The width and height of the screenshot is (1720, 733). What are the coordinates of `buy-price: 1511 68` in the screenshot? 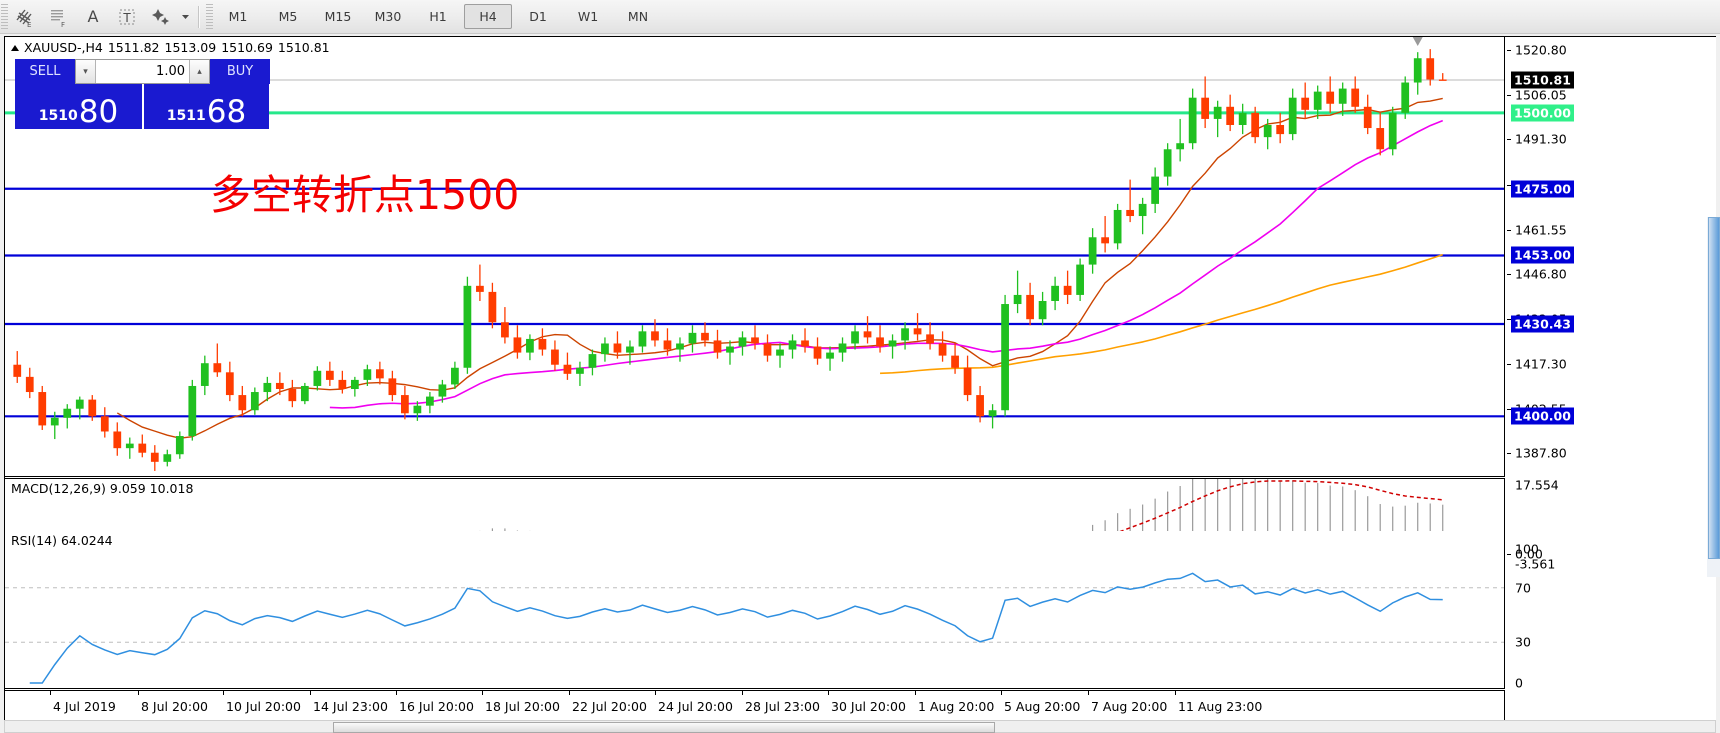 It's located at (205, 106).